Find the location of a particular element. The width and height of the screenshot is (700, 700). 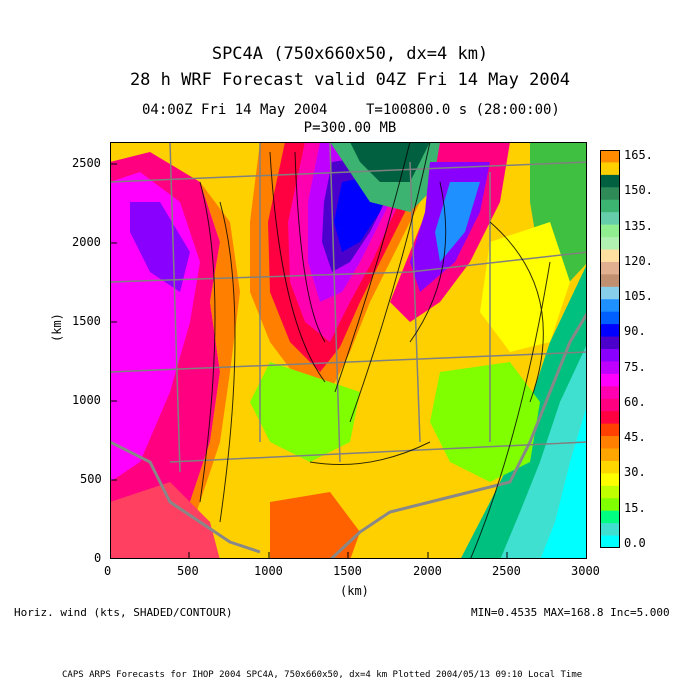

west-purple-core is located at coordinates (160, 247).